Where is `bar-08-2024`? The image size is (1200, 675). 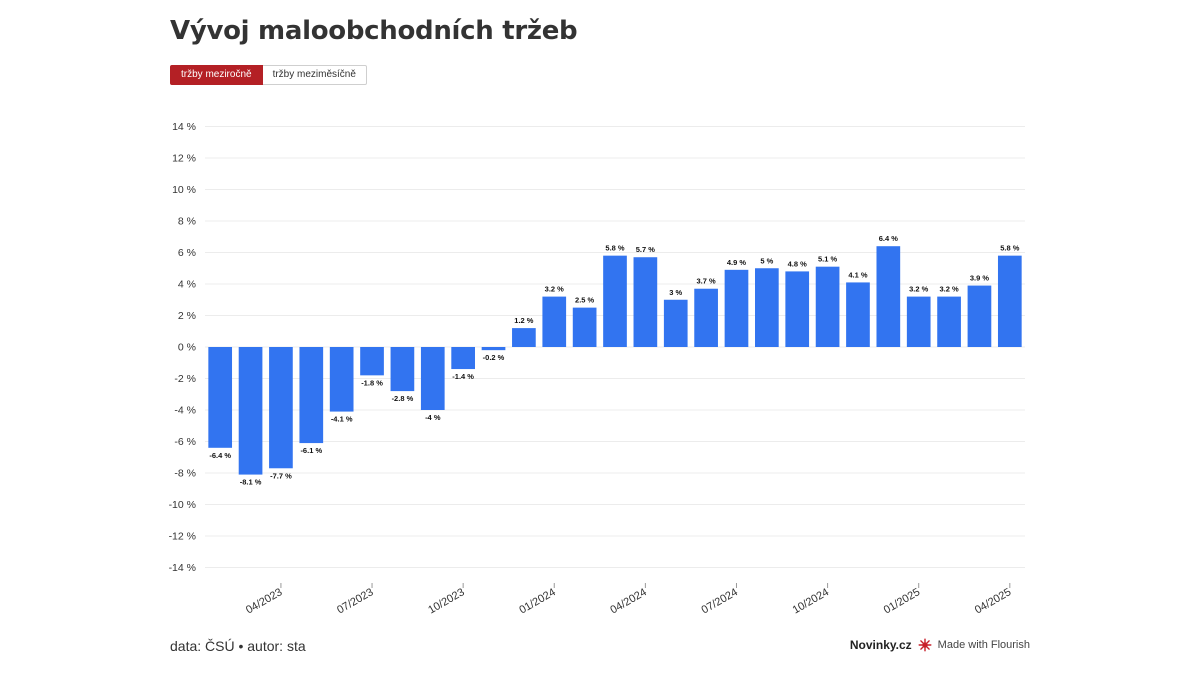 bar-08-2024 is located at coordinates (767, 307).